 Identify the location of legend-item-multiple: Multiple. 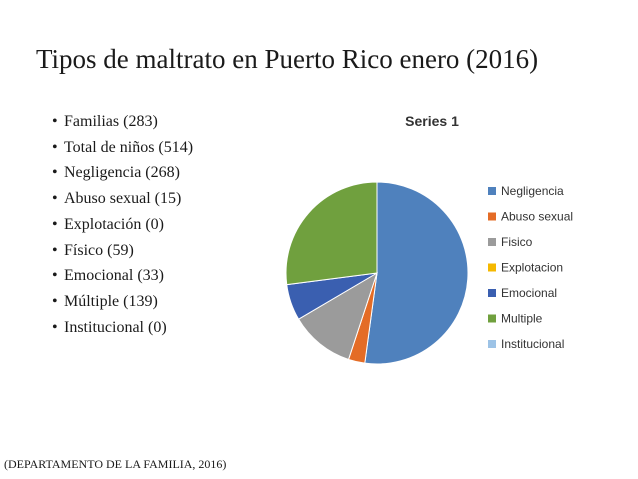
(515, 319).